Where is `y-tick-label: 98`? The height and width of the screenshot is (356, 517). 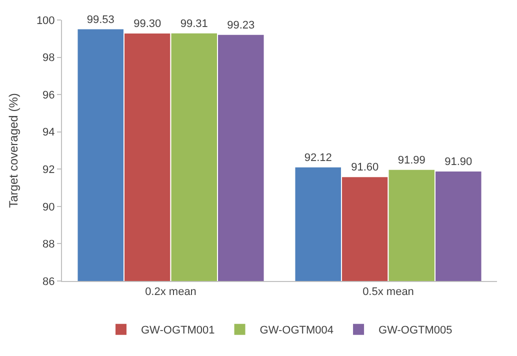 y-tick-label: 98 is located at coordinates (48, 58).